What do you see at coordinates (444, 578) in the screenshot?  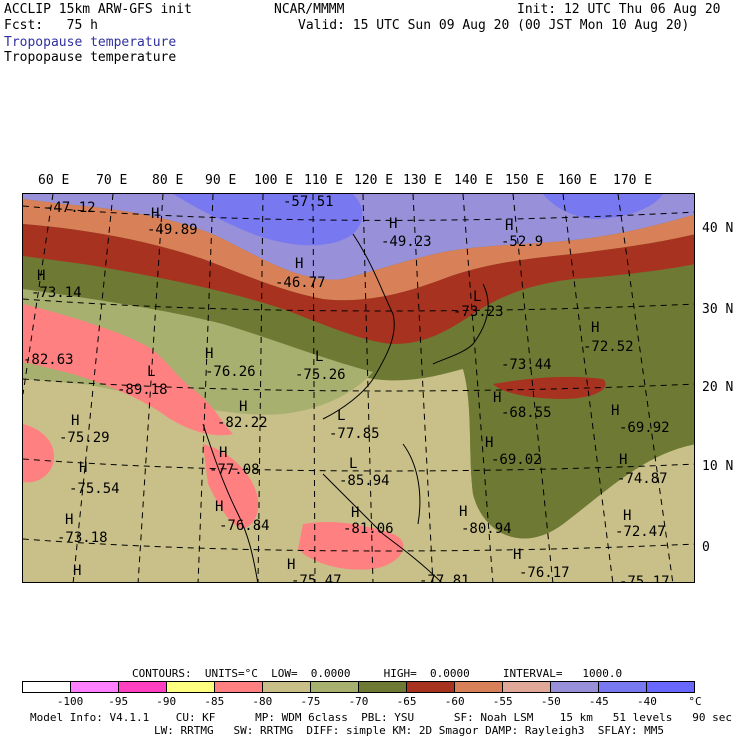 I see `map-value-label: -77.81` at bounding box center [444, 578].